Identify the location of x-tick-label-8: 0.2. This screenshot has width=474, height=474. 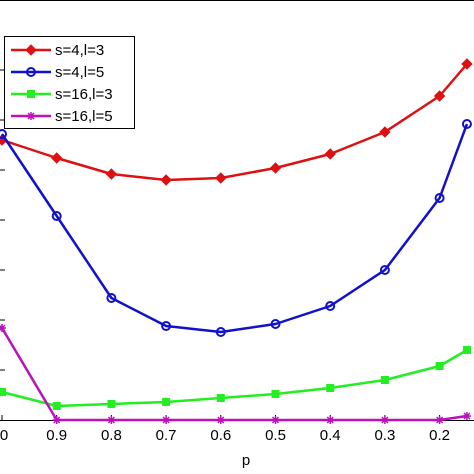
(439, 435).